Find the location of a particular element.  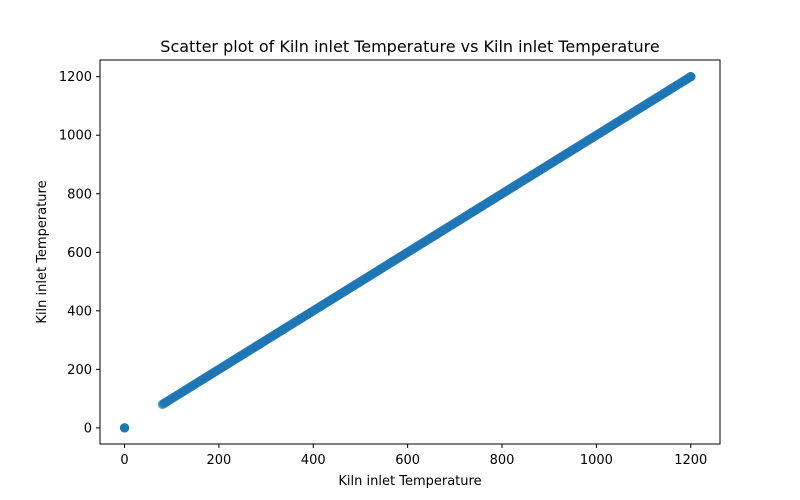

y-tick-label: 600 is located at coordinates (79, 253).